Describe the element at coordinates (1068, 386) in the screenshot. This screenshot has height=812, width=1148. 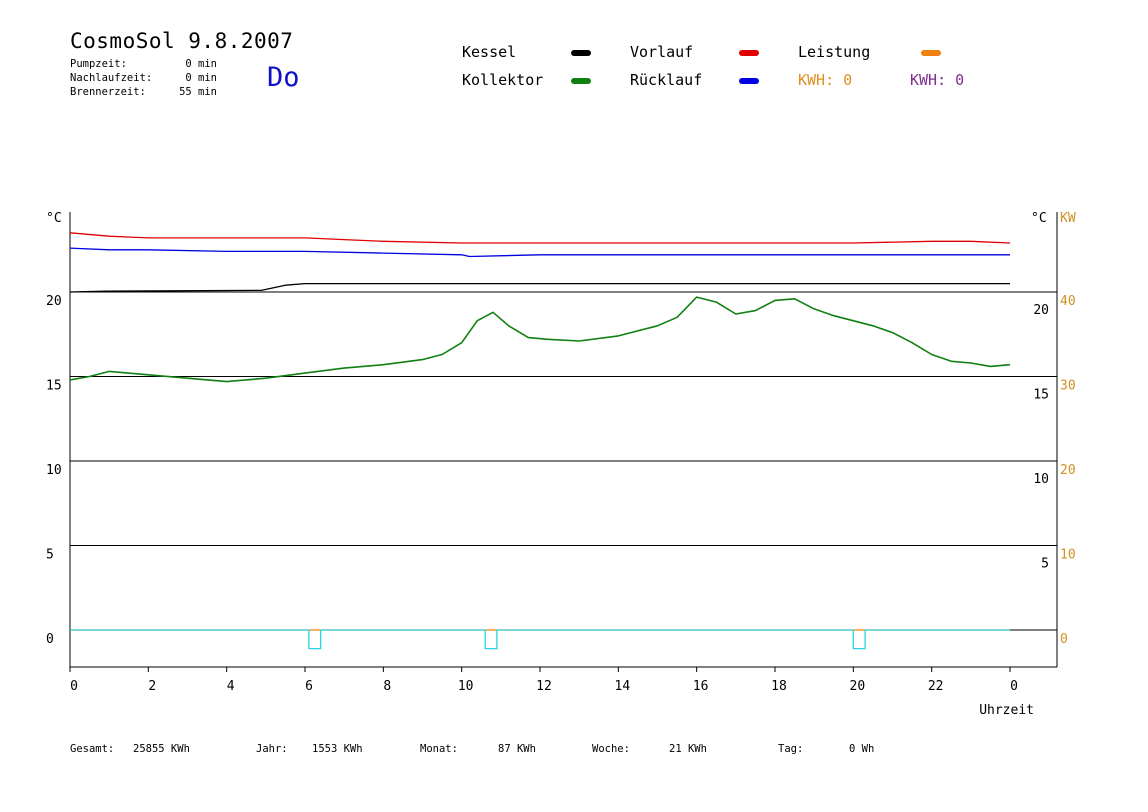
I see `y-right2-tick-30: 30` at that location.